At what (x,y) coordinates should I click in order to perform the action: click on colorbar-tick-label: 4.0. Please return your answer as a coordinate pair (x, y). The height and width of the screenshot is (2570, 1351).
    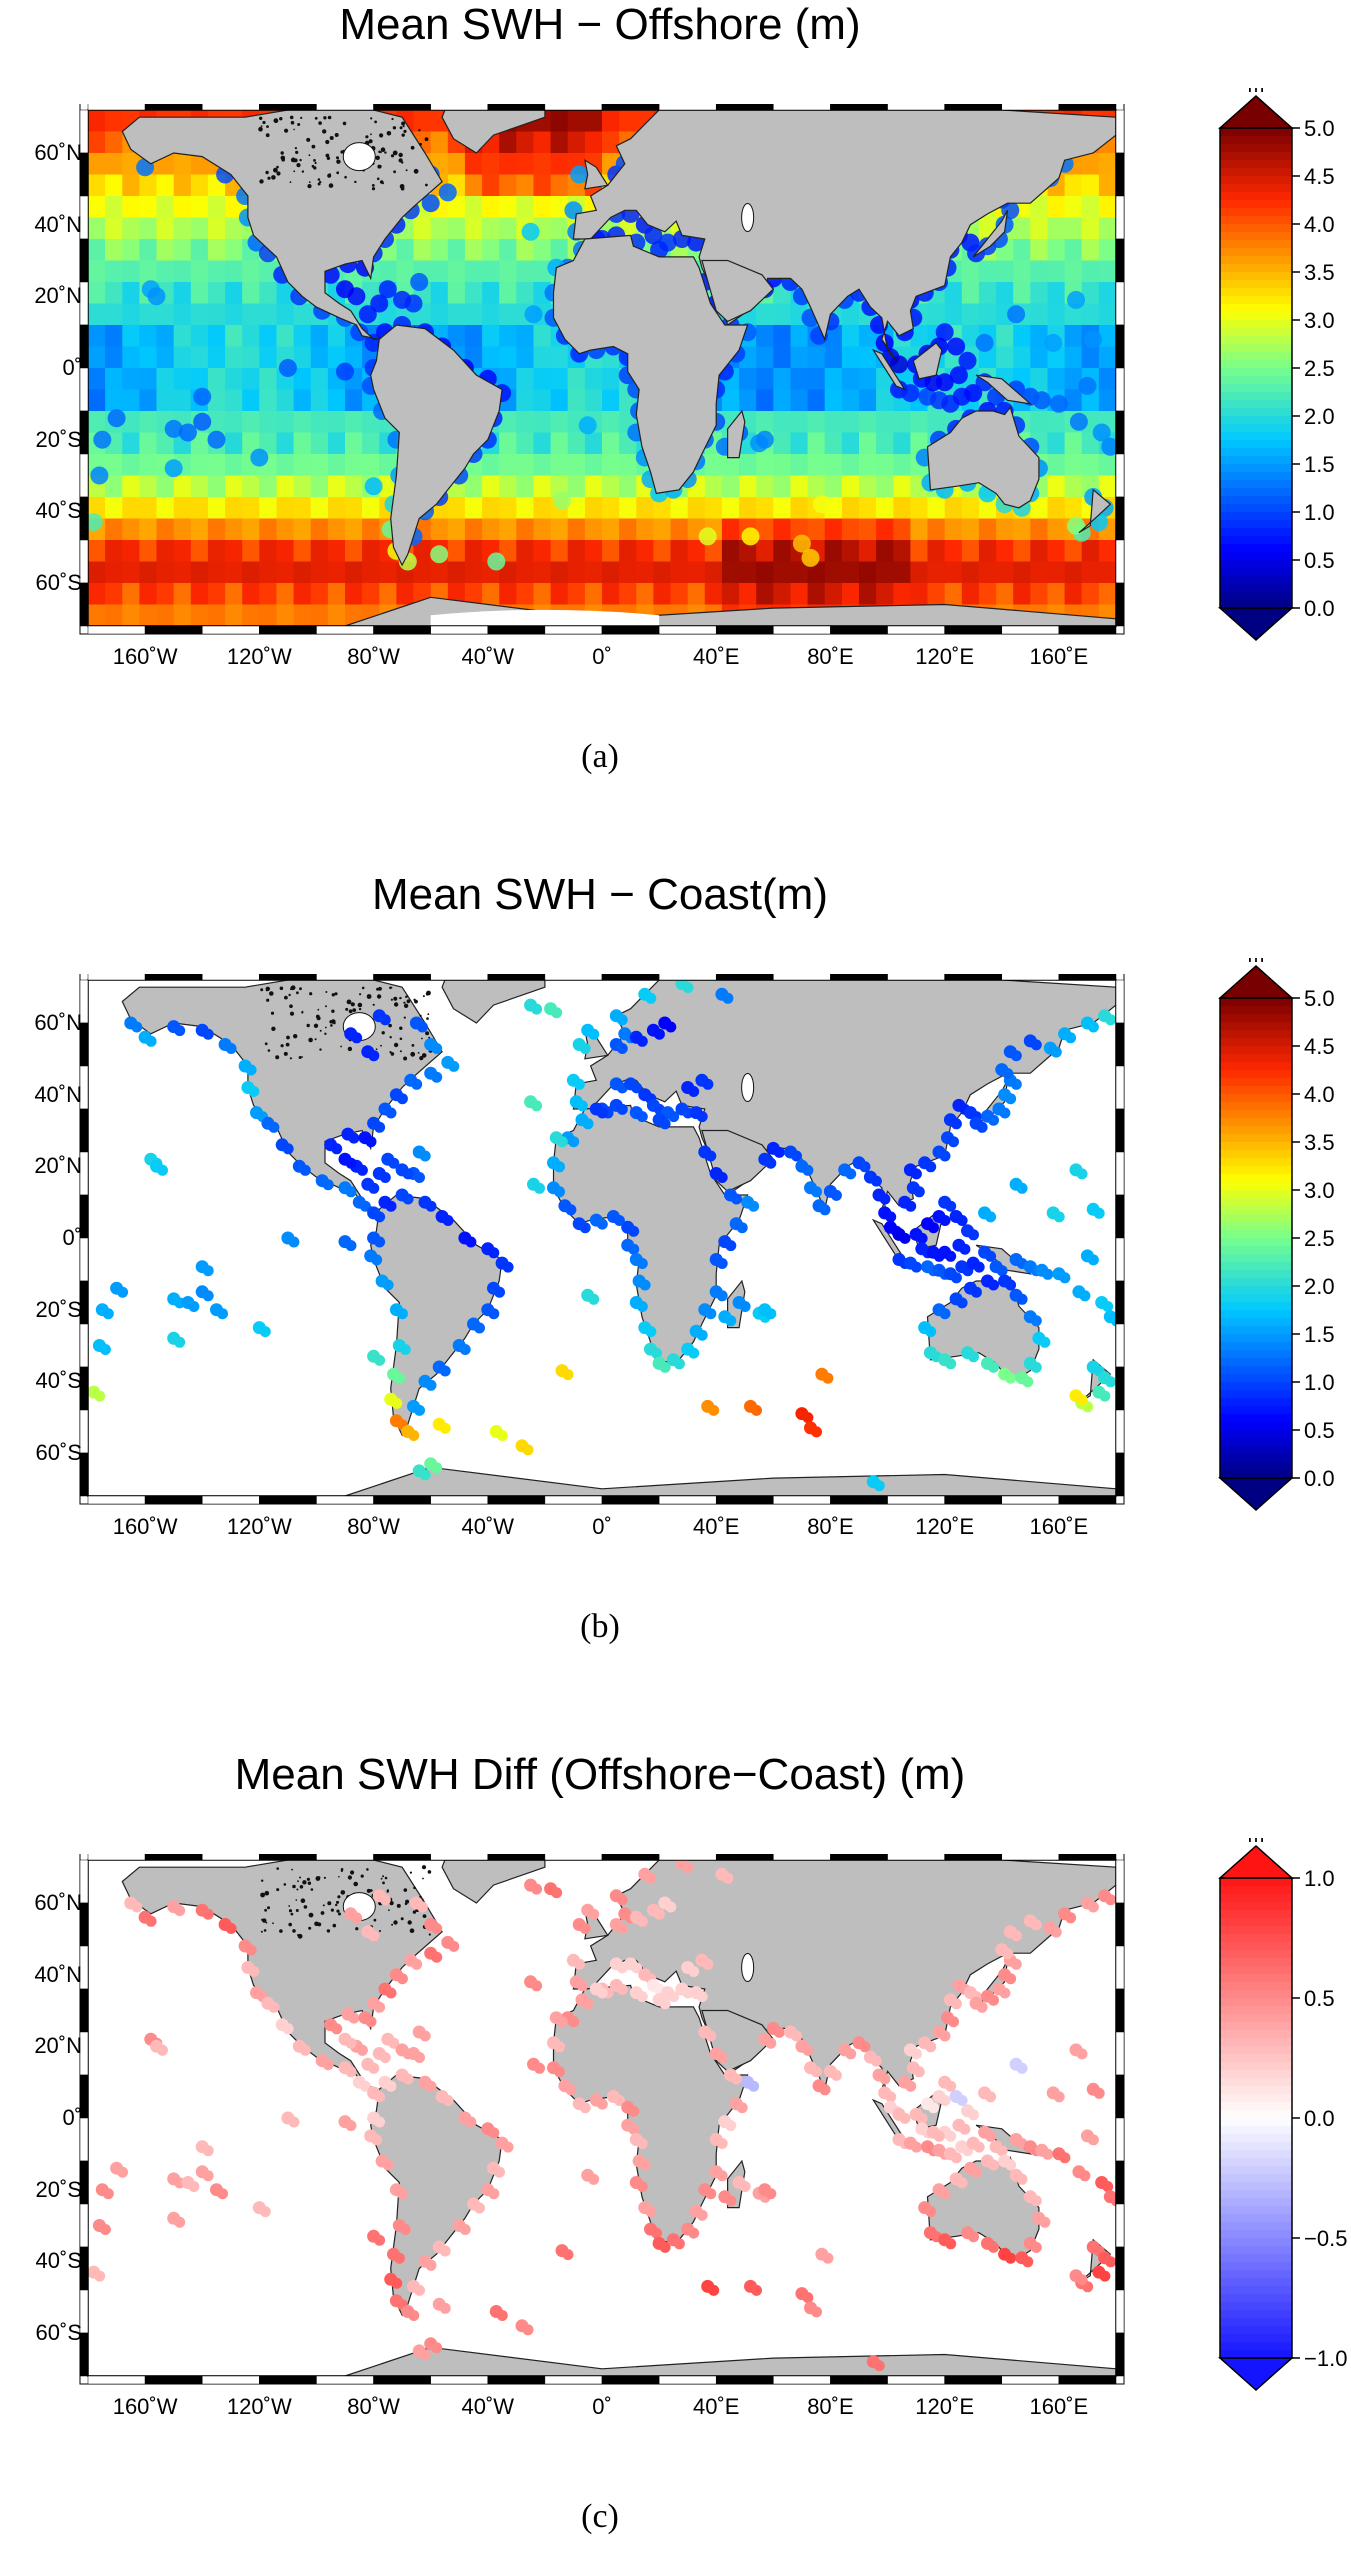
    Looking at the image, I should click on (1319, 224).